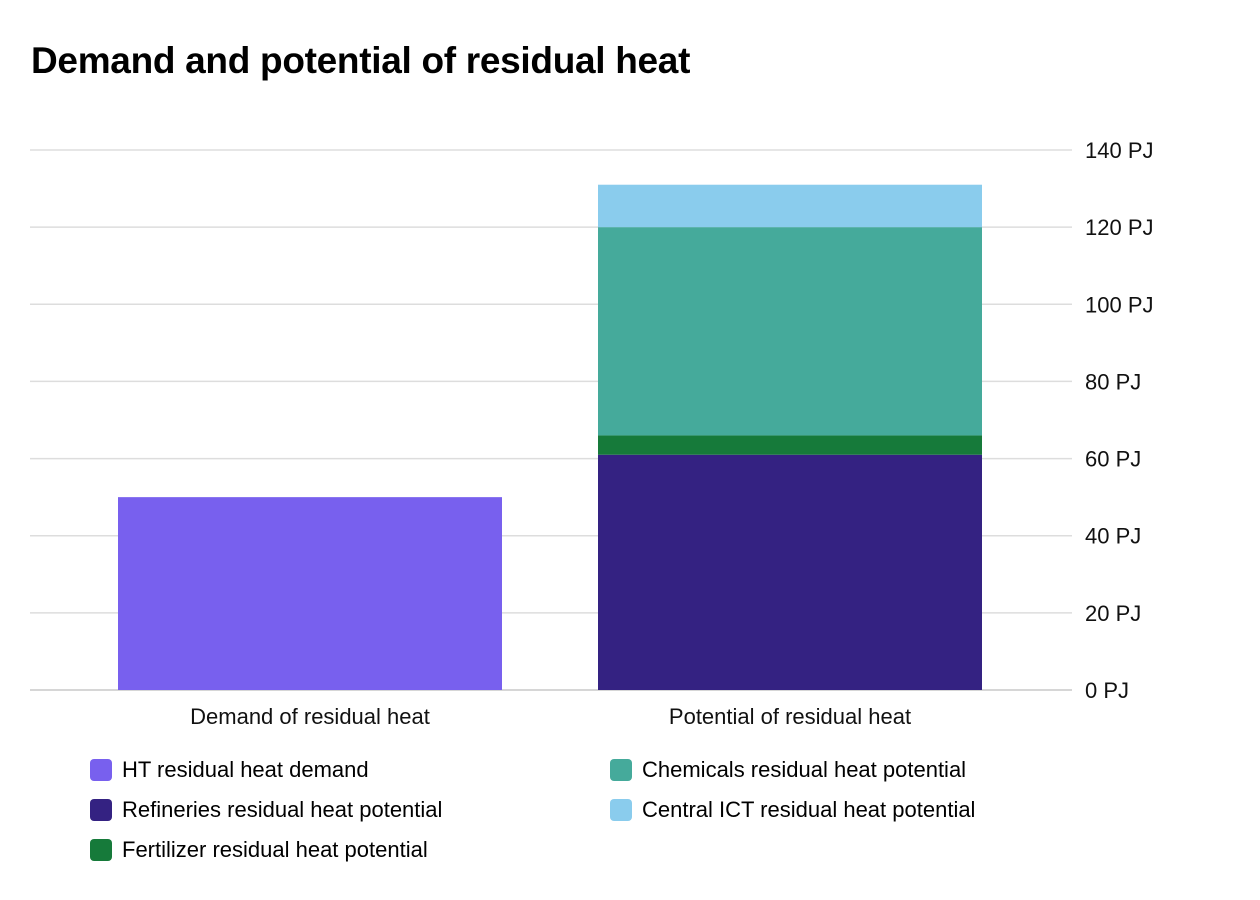 The height and width of the screenshot is (900, 1260). I want to click on legend-item: HT residual heat demand, so click(229, 770).